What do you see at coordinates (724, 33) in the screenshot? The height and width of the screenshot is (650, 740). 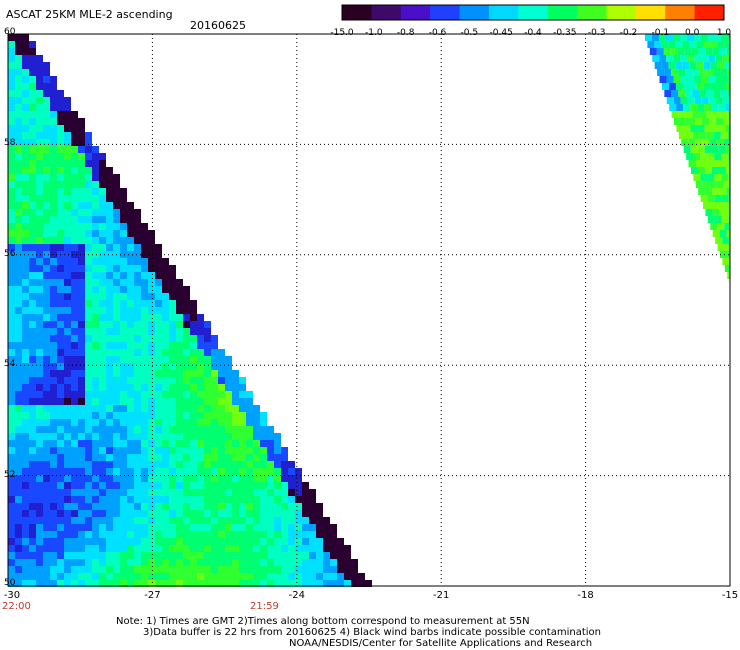 I see `colorbar-tick-label: 1.0` at bounding box center [724, 33].